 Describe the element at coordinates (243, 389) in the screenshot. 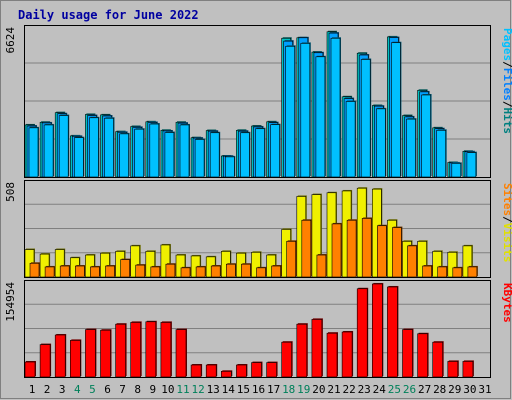

I see `day-label-15: 15` at that location.